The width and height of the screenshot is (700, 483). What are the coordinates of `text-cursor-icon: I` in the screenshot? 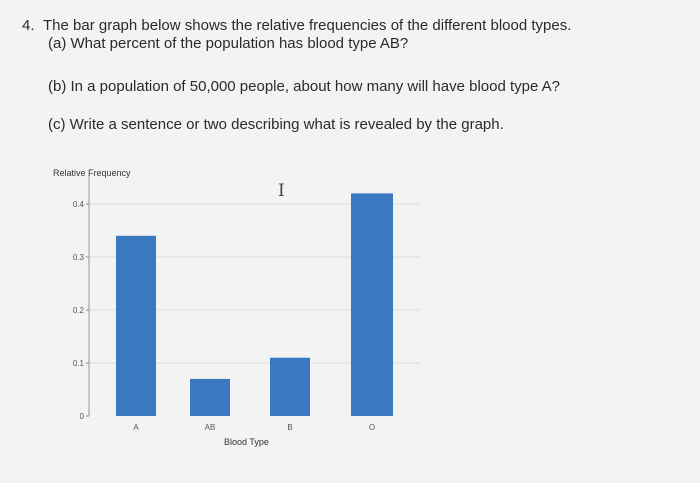 It's located at (281, 191).